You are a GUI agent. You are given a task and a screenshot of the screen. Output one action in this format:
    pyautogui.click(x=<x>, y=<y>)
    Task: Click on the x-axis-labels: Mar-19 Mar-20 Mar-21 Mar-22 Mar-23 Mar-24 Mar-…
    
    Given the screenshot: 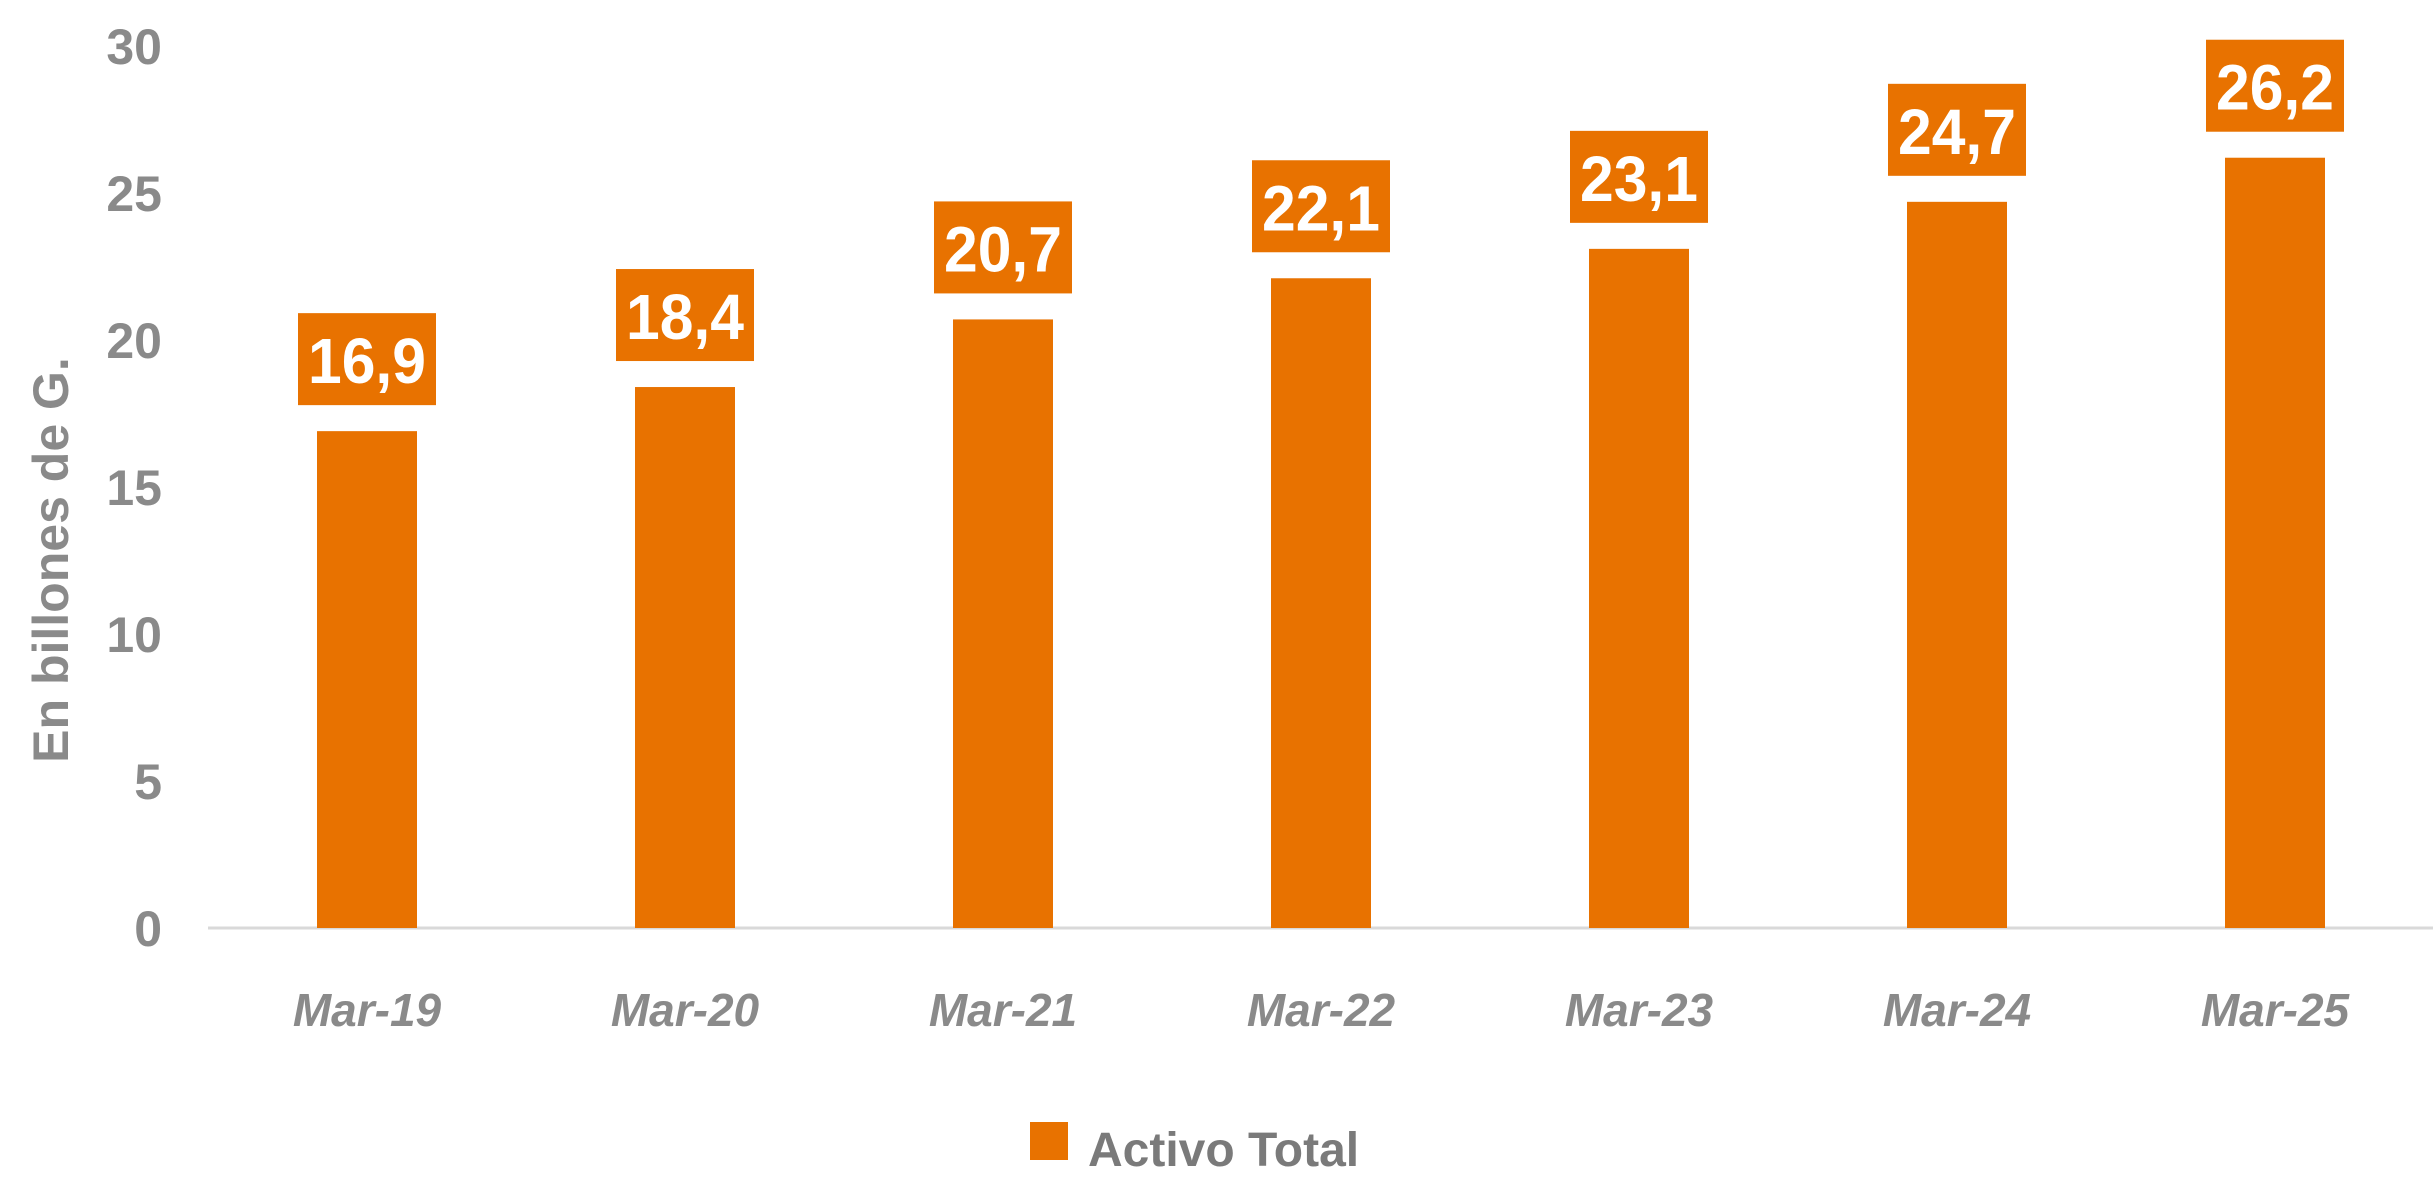 What is the action you would take?
    pyautogui.click(x=1322, y=1010)
    